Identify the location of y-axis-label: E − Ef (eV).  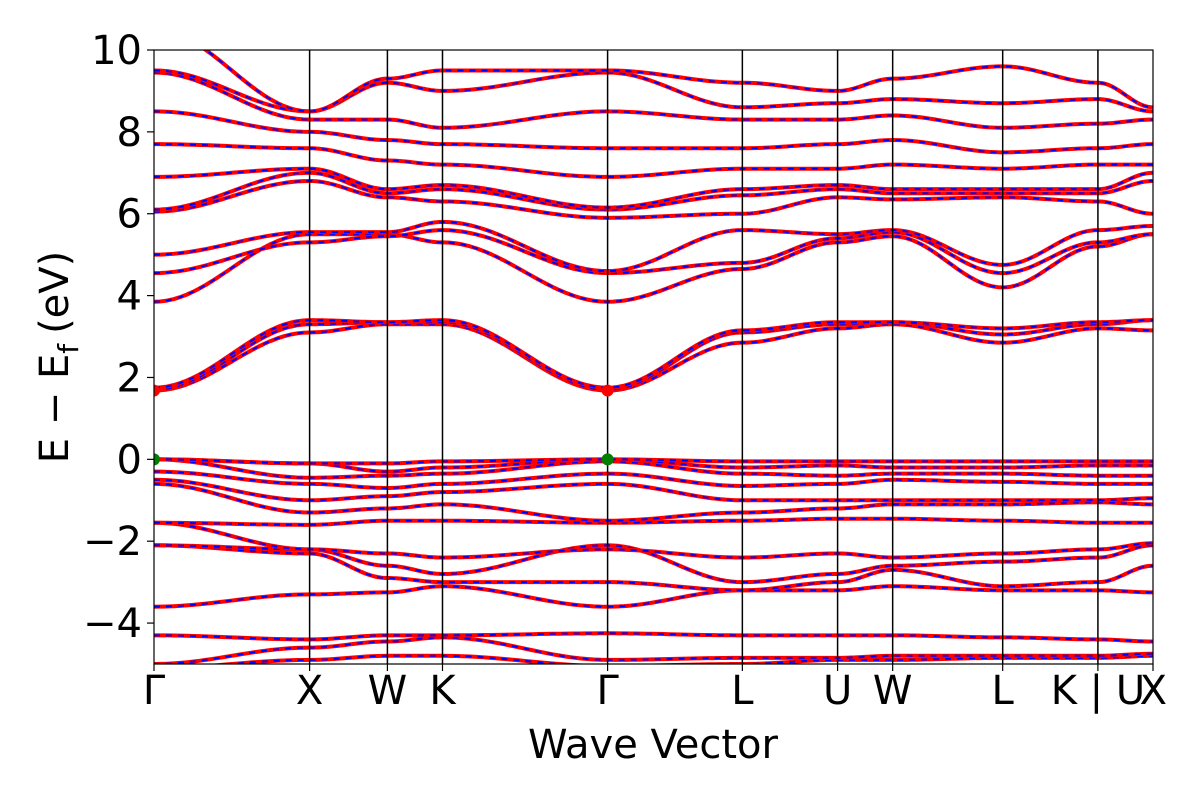
(58, 357).